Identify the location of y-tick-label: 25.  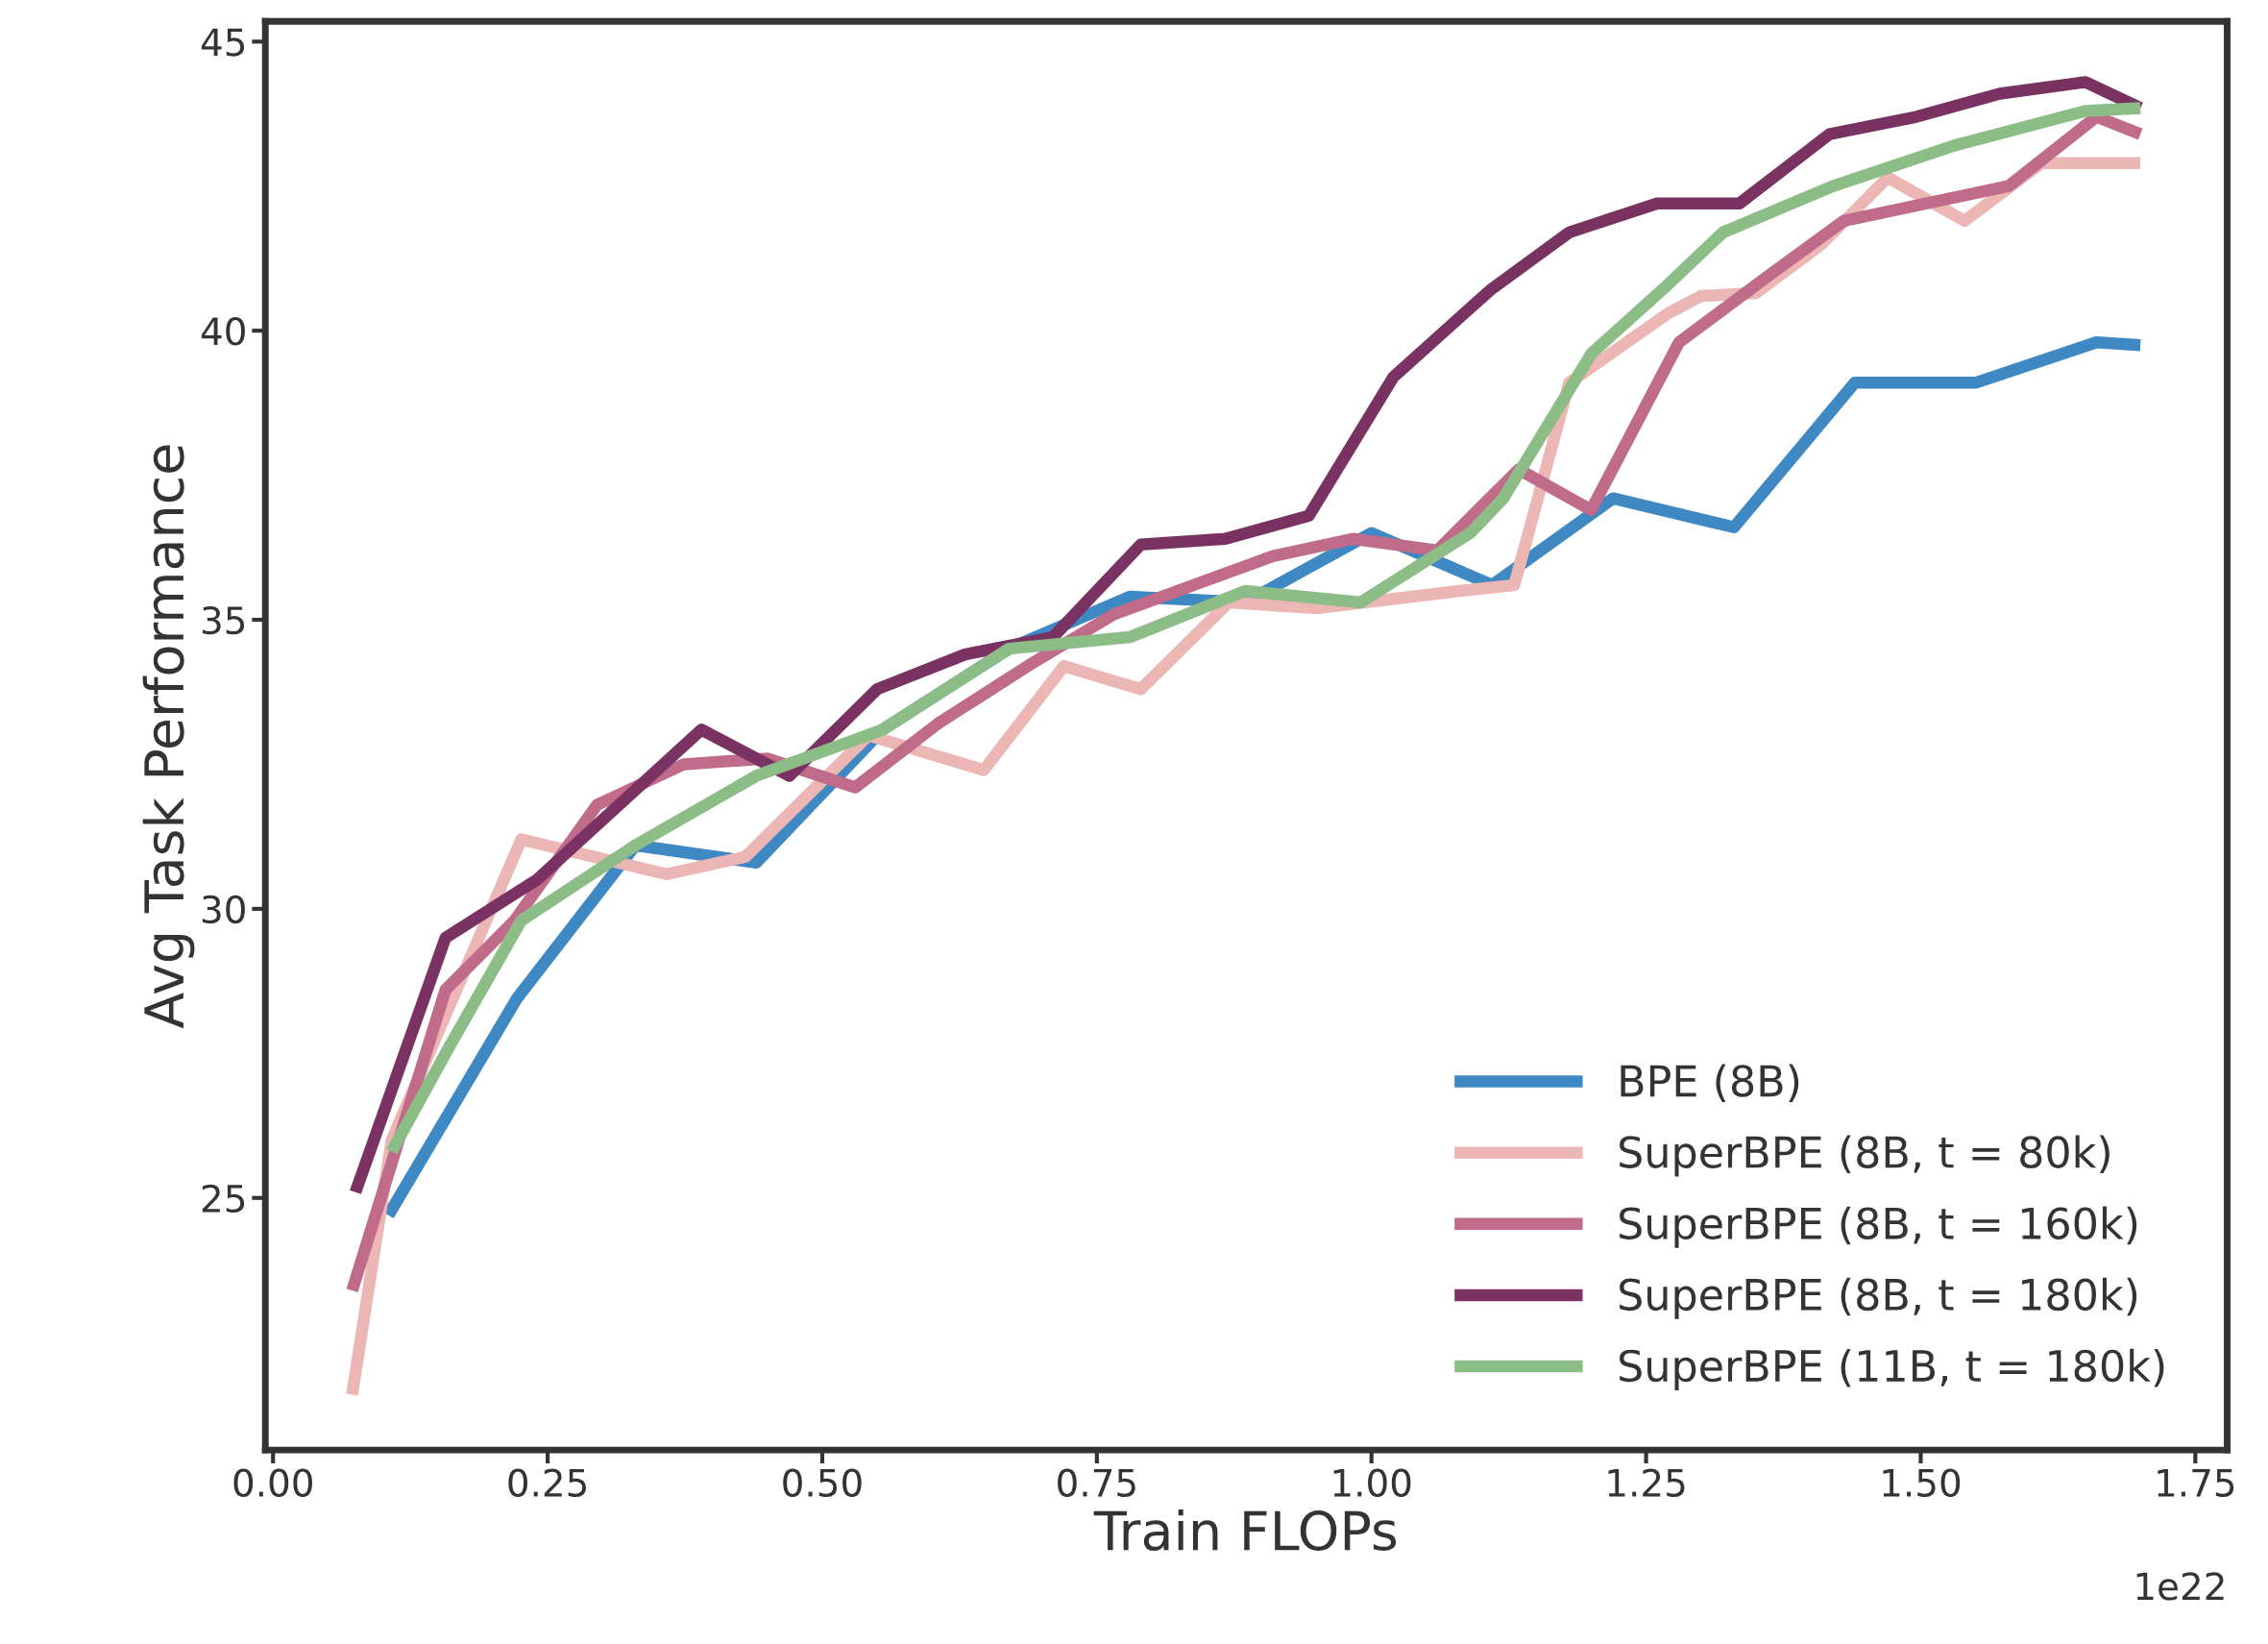
(223, 1199).